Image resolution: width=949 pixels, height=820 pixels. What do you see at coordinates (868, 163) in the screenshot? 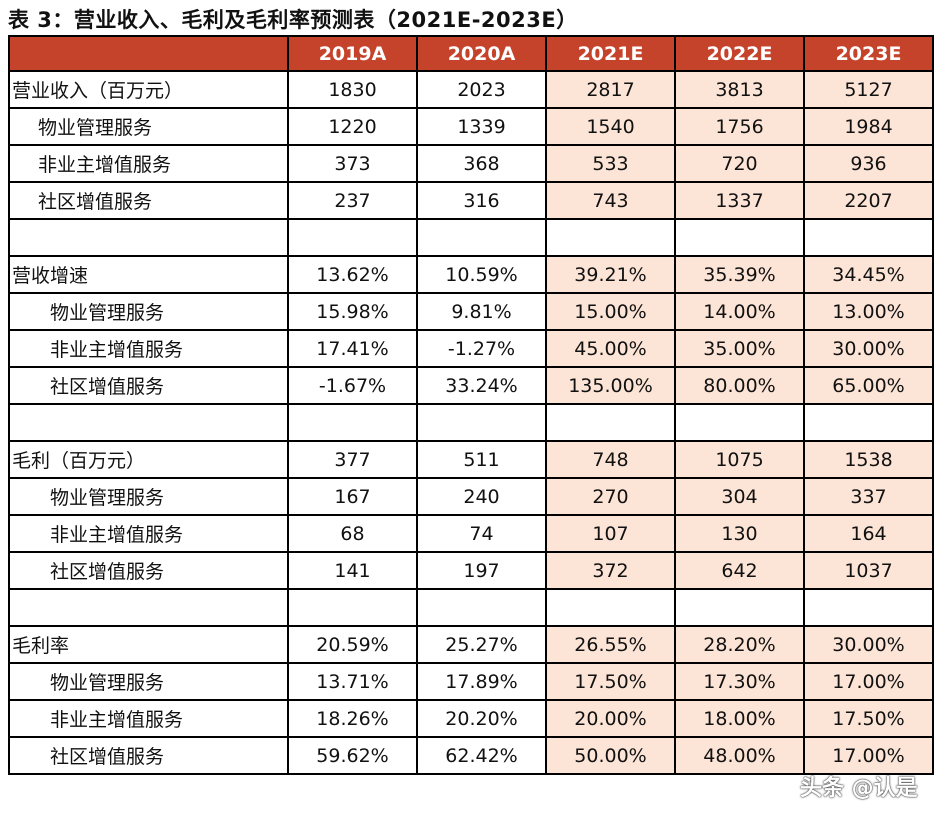
I see `value-cell: 936` at bounding box center [868, 163].